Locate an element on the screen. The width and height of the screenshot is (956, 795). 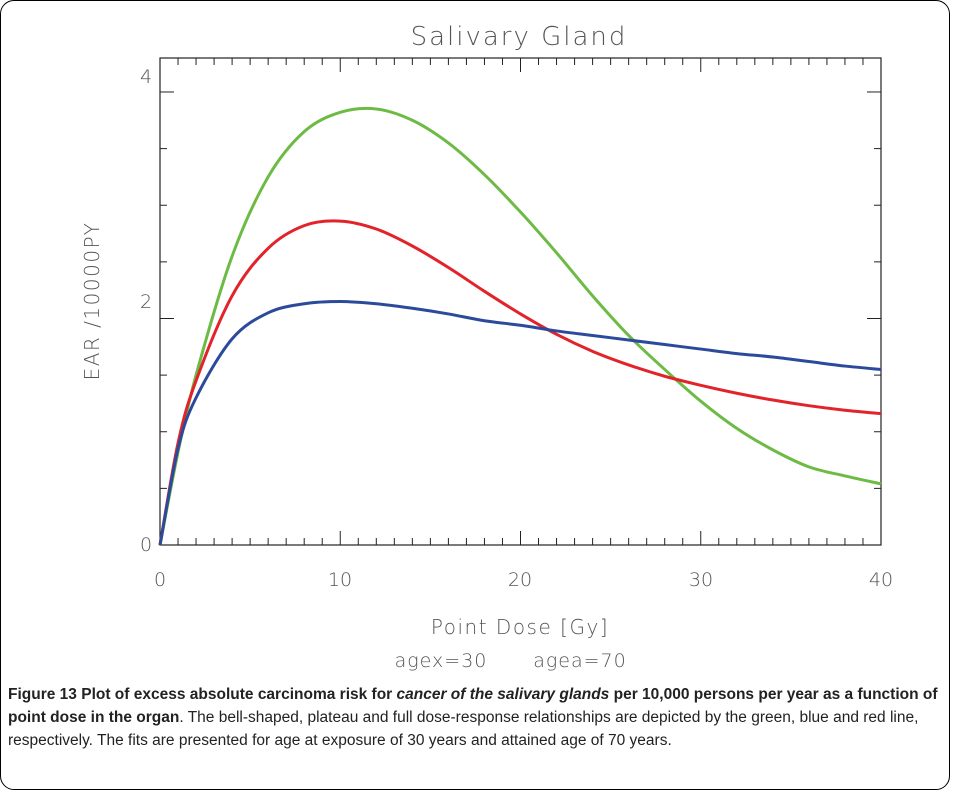
x-tick-label: 10 is located at coordinates (340, 580).